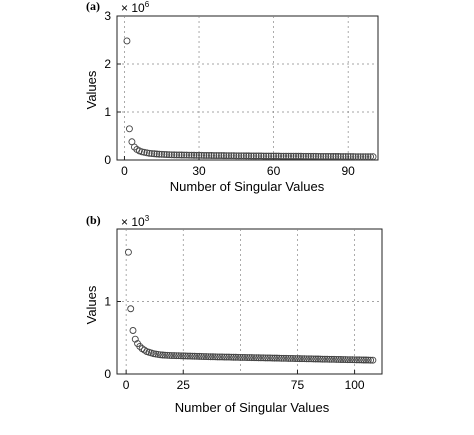 This screenshot has height=435, width=474. What do you see at coordinates (91, 89) in the screenshot?
I see `panel-a-ylabel: Values` at bounding box center [91, 89].